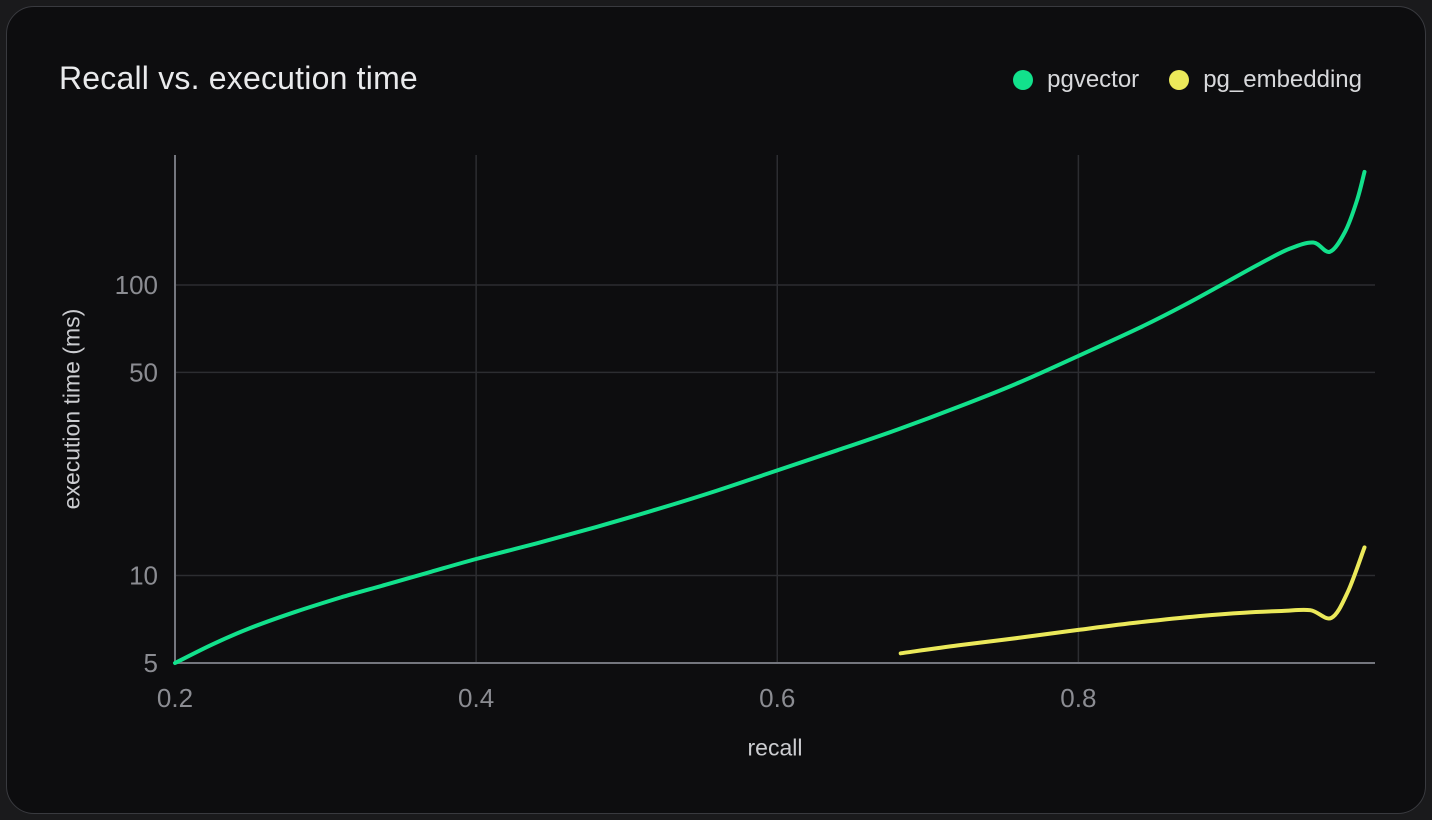 The image size is (1432, 820). What do you see at coordinates (1078, 698) in the screenshot?
I see `x-tick-label: 0.8` at bounding box center [1078, 698].